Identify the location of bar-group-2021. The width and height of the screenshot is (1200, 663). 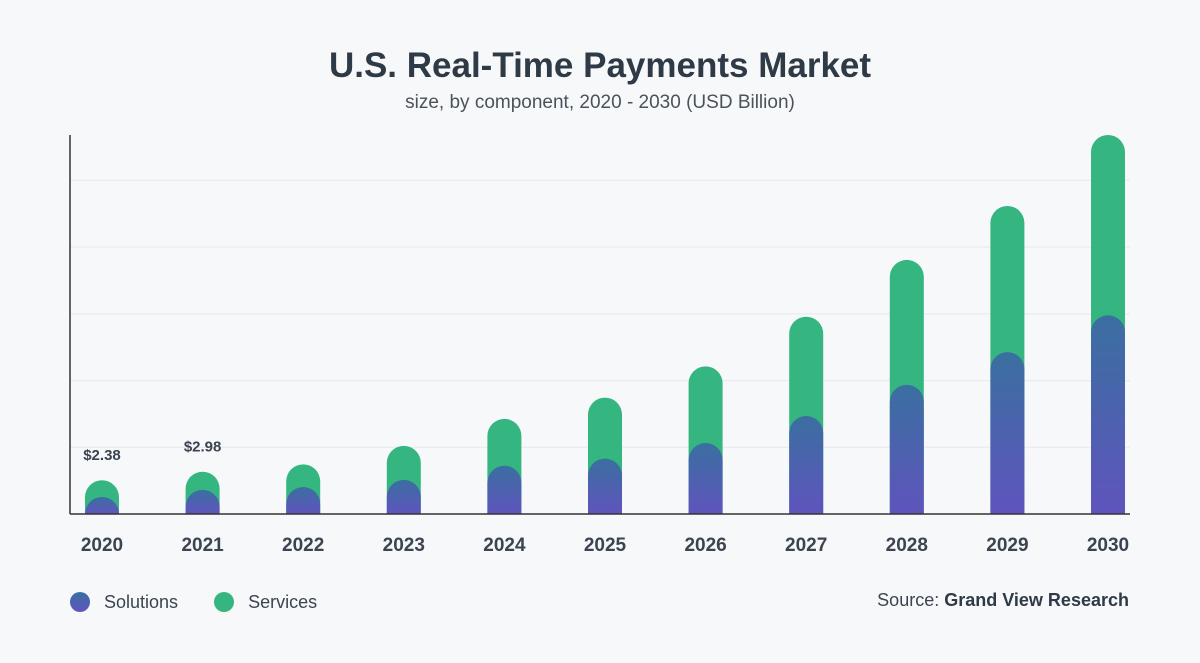
(202, 492).